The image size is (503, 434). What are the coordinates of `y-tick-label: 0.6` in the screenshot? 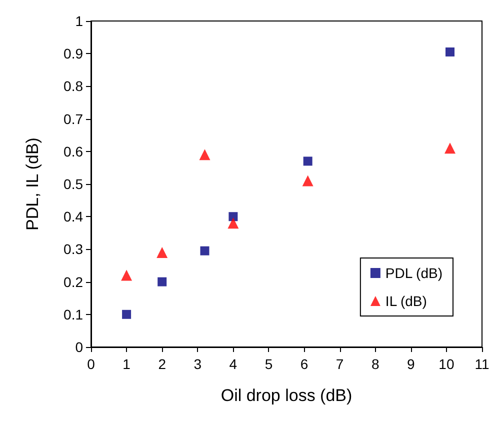 It's located at (74, 151).